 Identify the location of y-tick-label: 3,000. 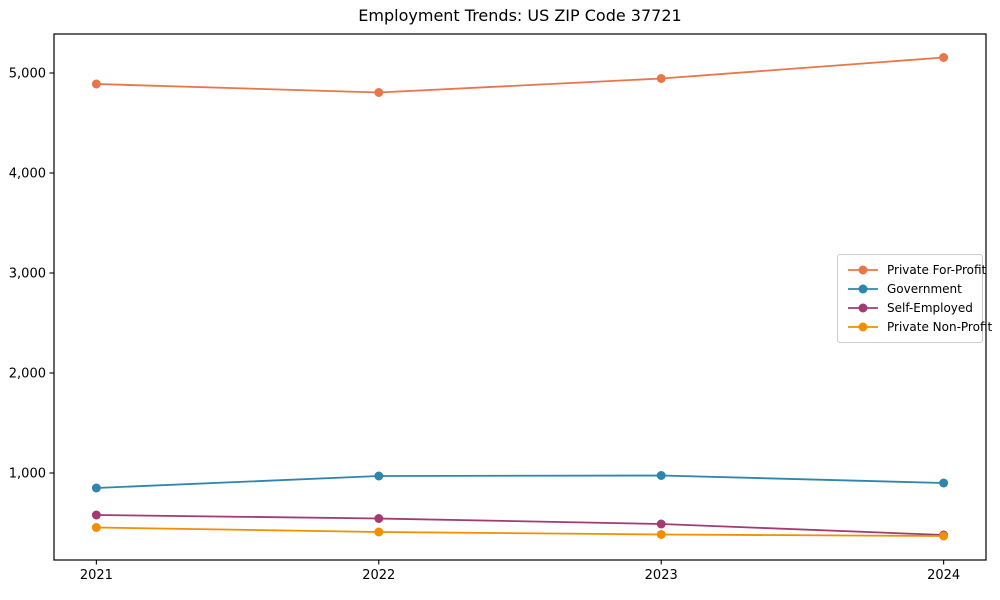
(27, 274).